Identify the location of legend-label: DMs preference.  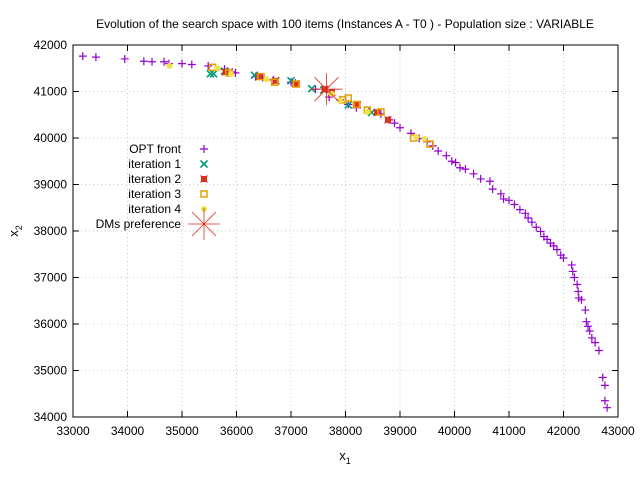
(139, 224).